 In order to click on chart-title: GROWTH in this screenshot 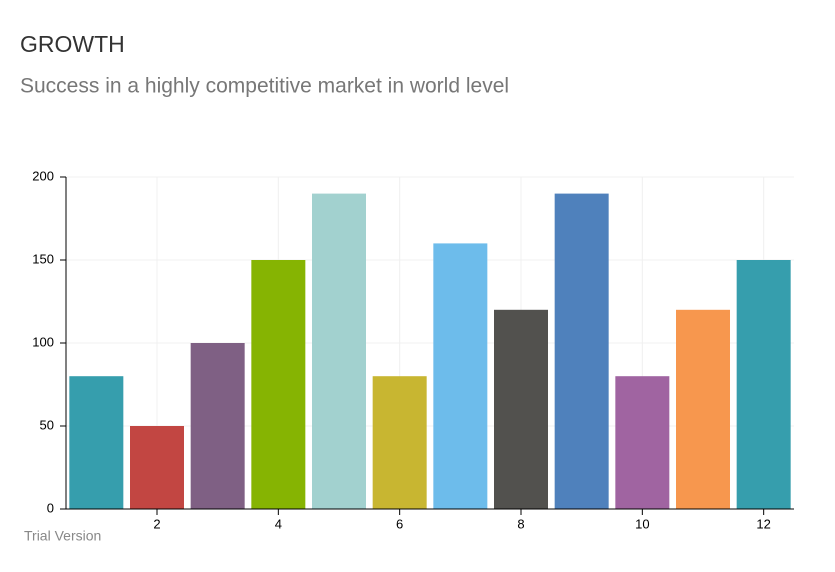, I will do `click(72, 44)`.